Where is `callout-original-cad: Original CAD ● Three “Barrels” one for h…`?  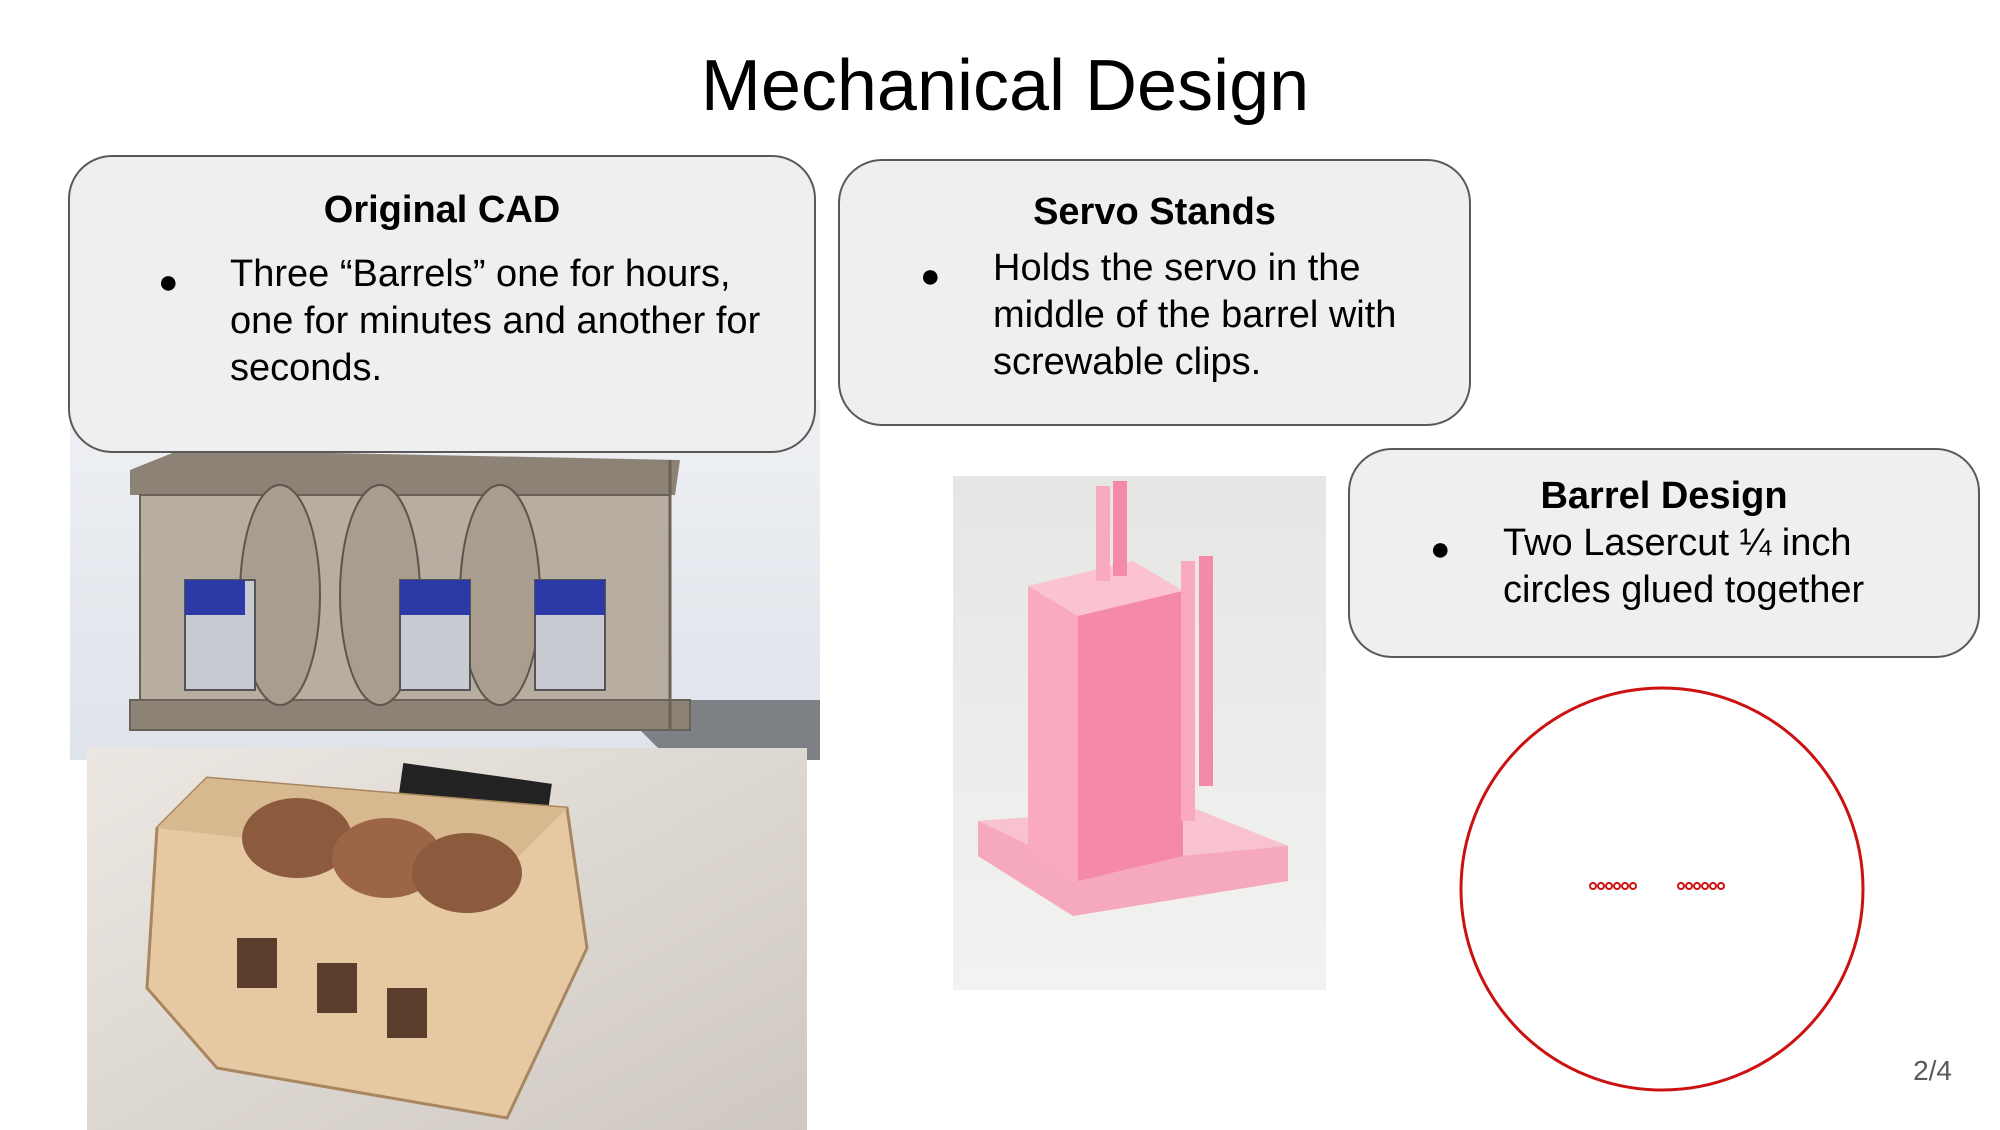
callout-original-cad: Original CAD ● Three “Barrels” one for h… is located at coordinates (442, 304).